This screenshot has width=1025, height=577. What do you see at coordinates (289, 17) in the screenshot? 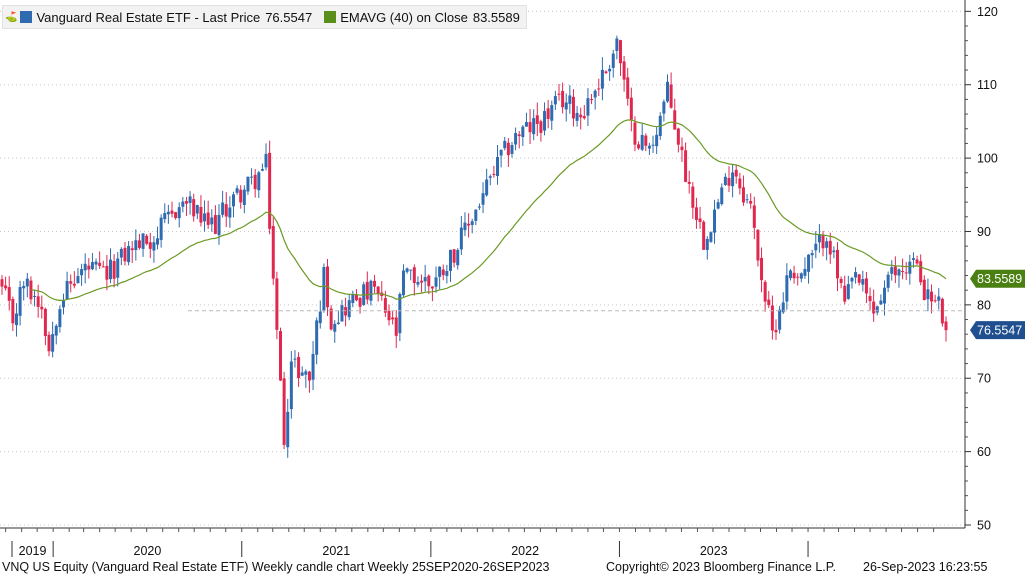
I see `series1-value: 76.5547` at bounding box center [289, 17].